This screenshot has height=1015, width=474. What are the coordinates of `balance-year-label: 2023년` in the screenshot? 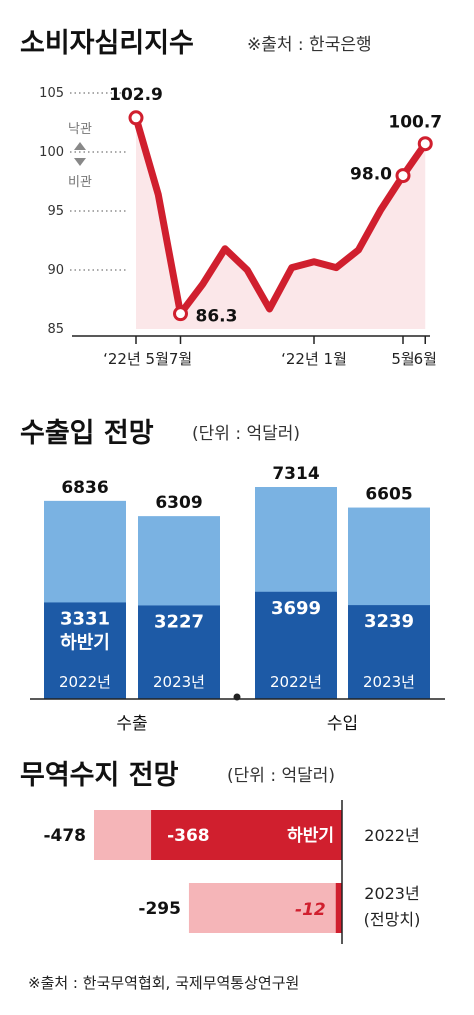 It's located at (391, 893).